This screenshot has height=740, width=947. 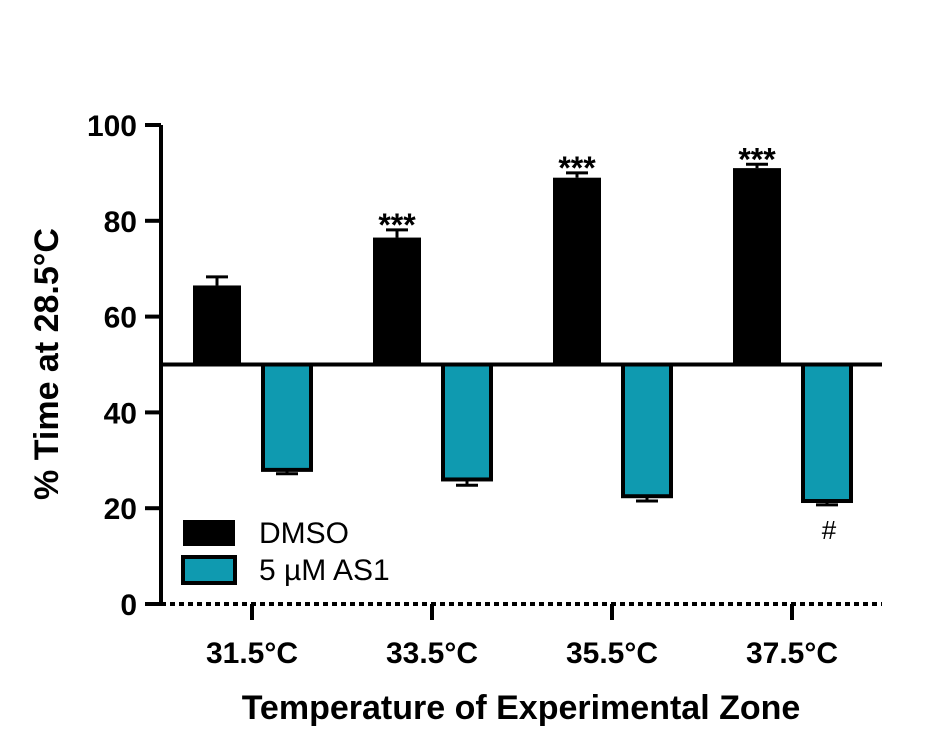 What do you see at coordinates (209, 533) in the screenshot?
I see `legend-swatch-dmso` at bounding box center [209, 533].